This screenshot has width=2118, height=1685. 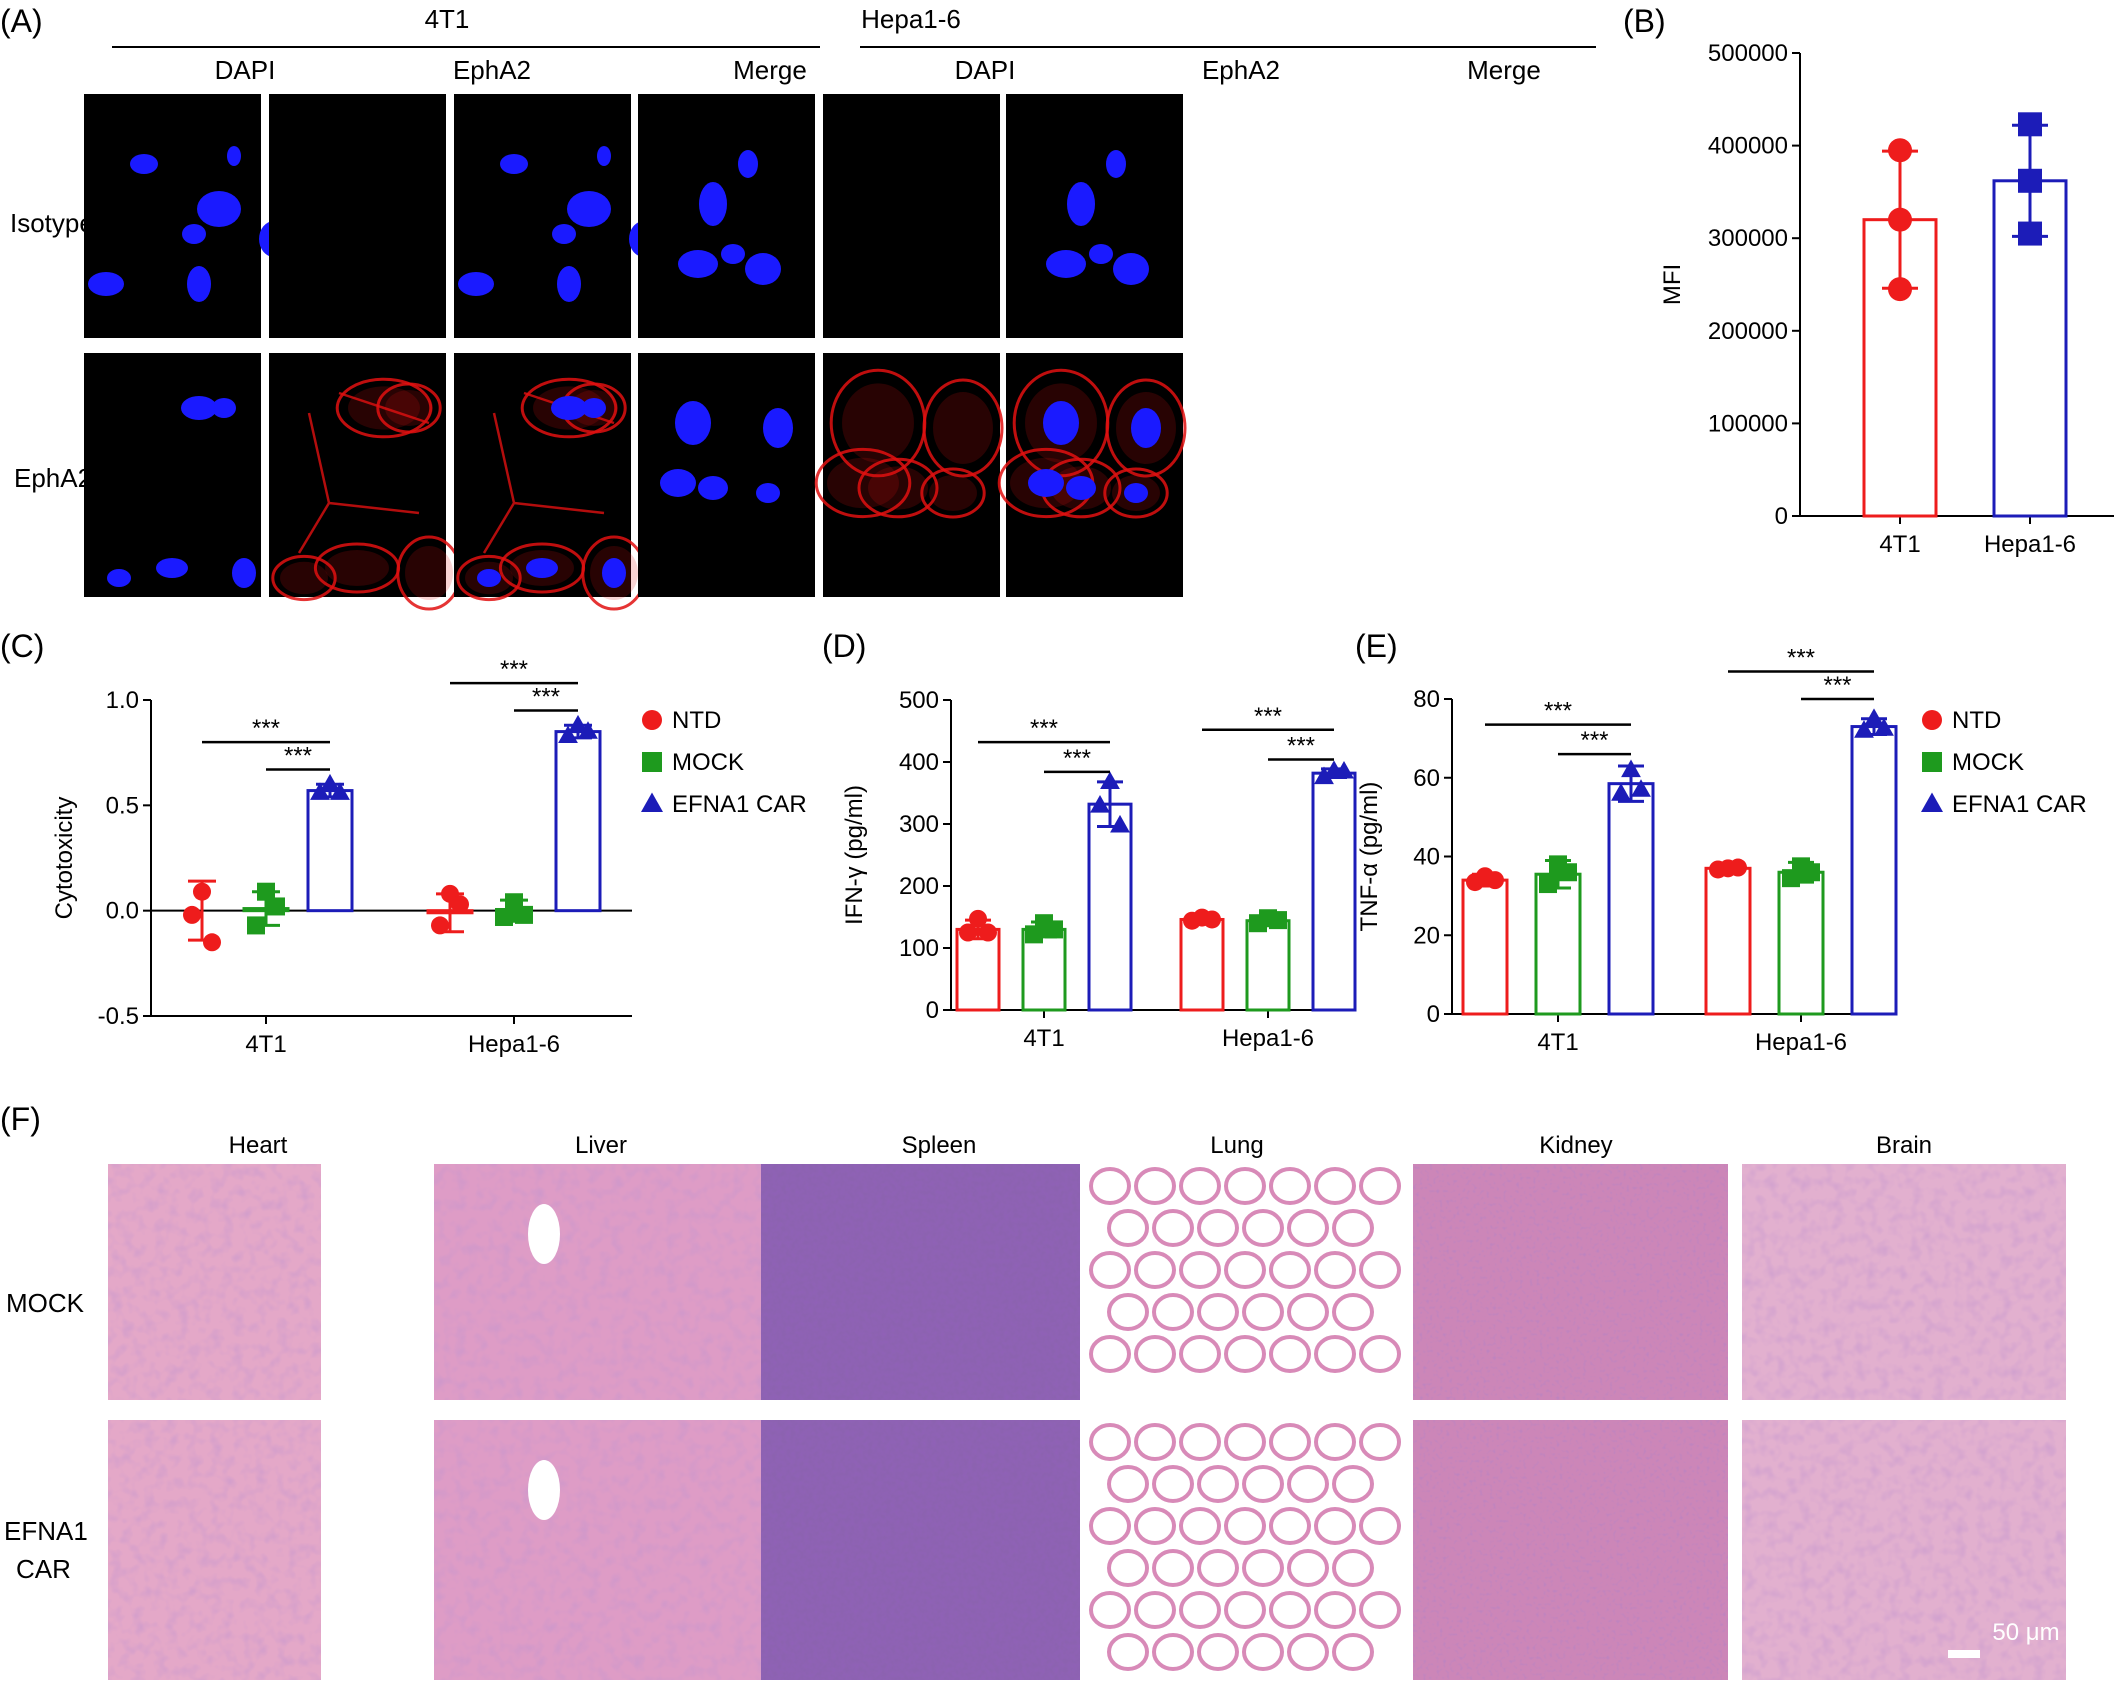 I want to click on x-tick-label: 4T1, so click(x=1899, y=544).